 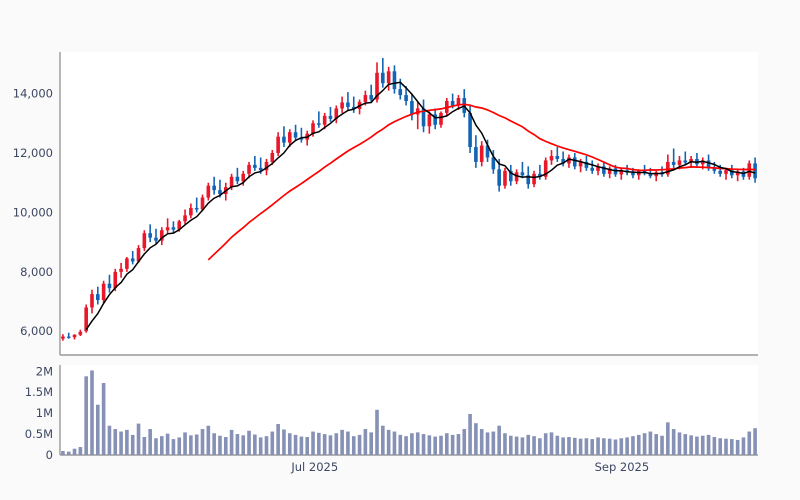 What do you see at coordinates (314, 467) in the screenshot?
I see `x-tick-label: Jul 2025` at bounding box center [314, 467].